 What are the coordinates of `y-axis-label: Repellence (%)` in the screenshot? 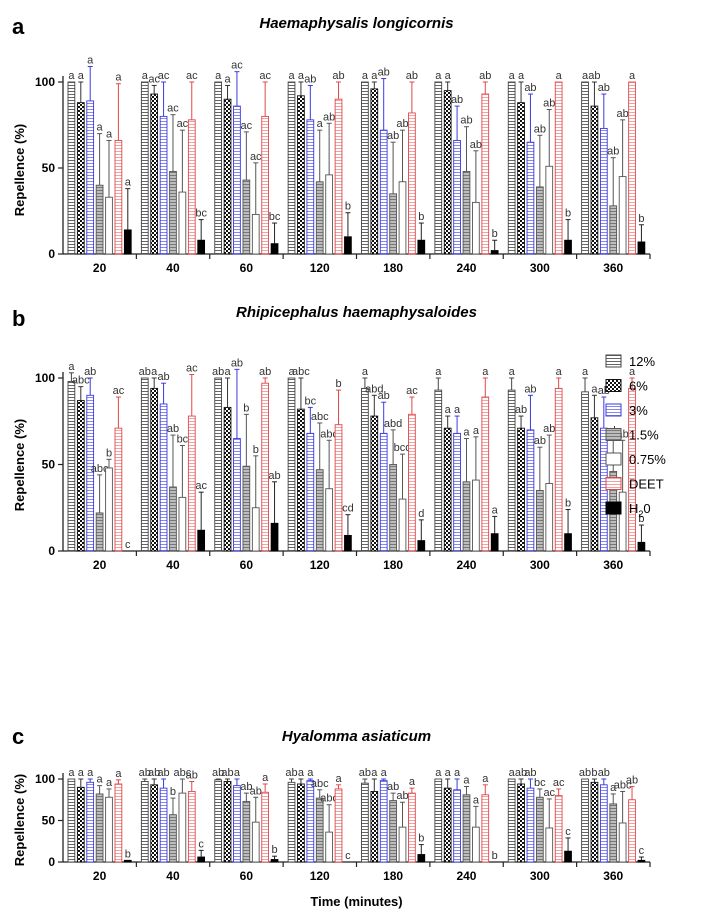 It's located at (19, 170).